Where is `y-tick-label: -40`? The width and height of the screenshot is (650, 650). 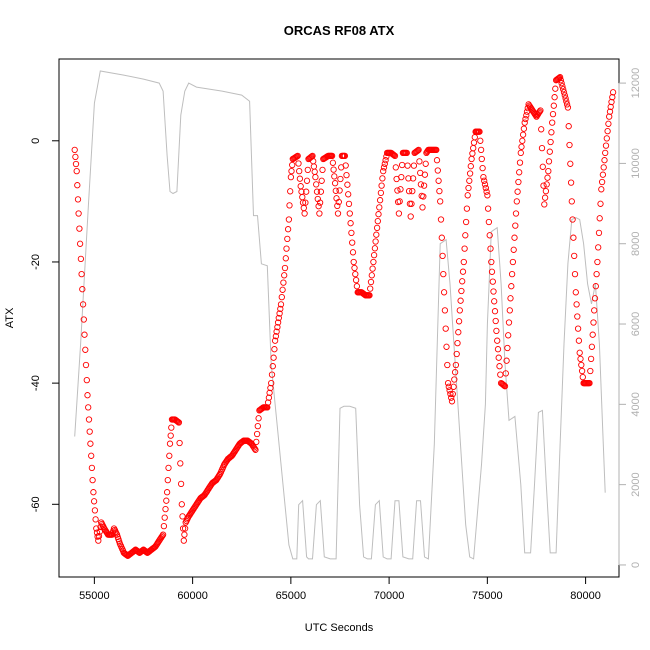 y-tick-label: -40 is located at coordinates (36, 383).